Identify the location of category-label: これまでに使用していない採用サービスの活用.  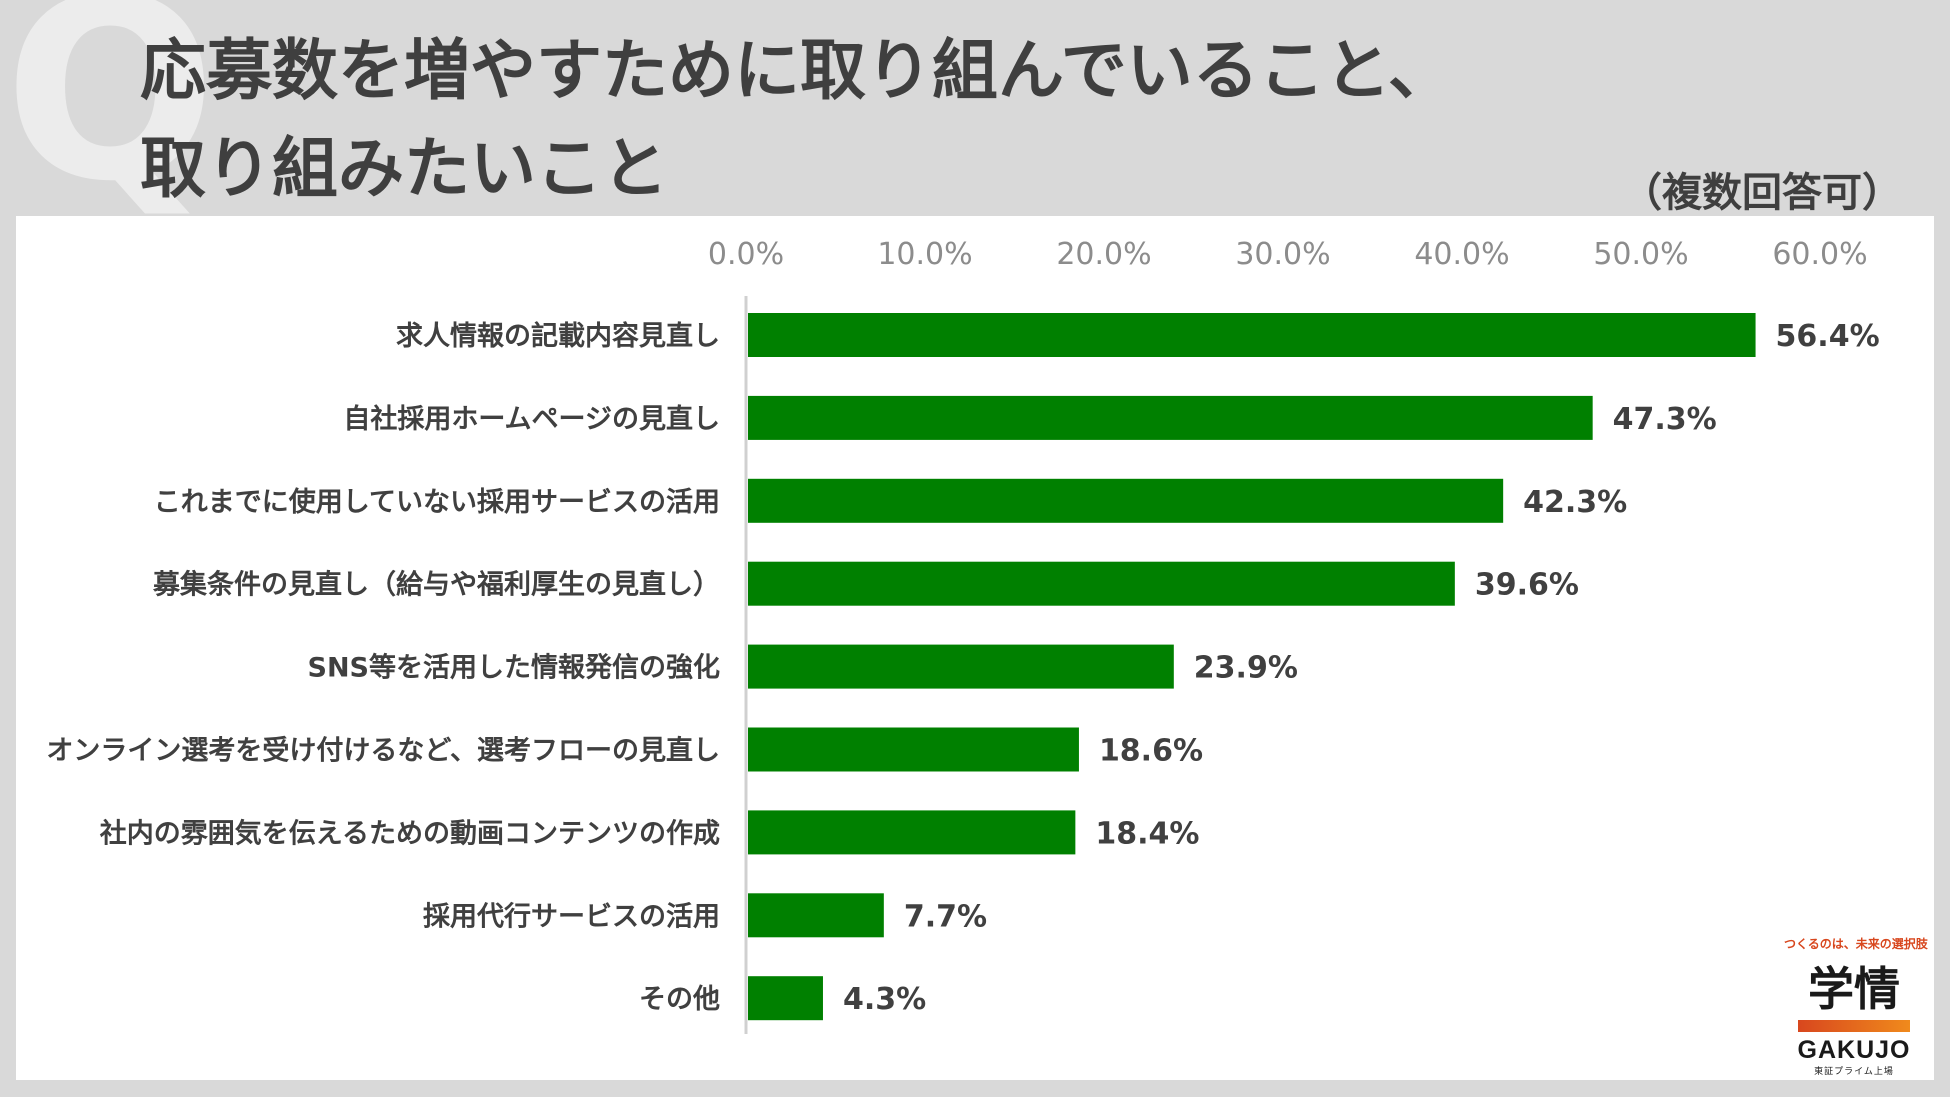
(437, 502).